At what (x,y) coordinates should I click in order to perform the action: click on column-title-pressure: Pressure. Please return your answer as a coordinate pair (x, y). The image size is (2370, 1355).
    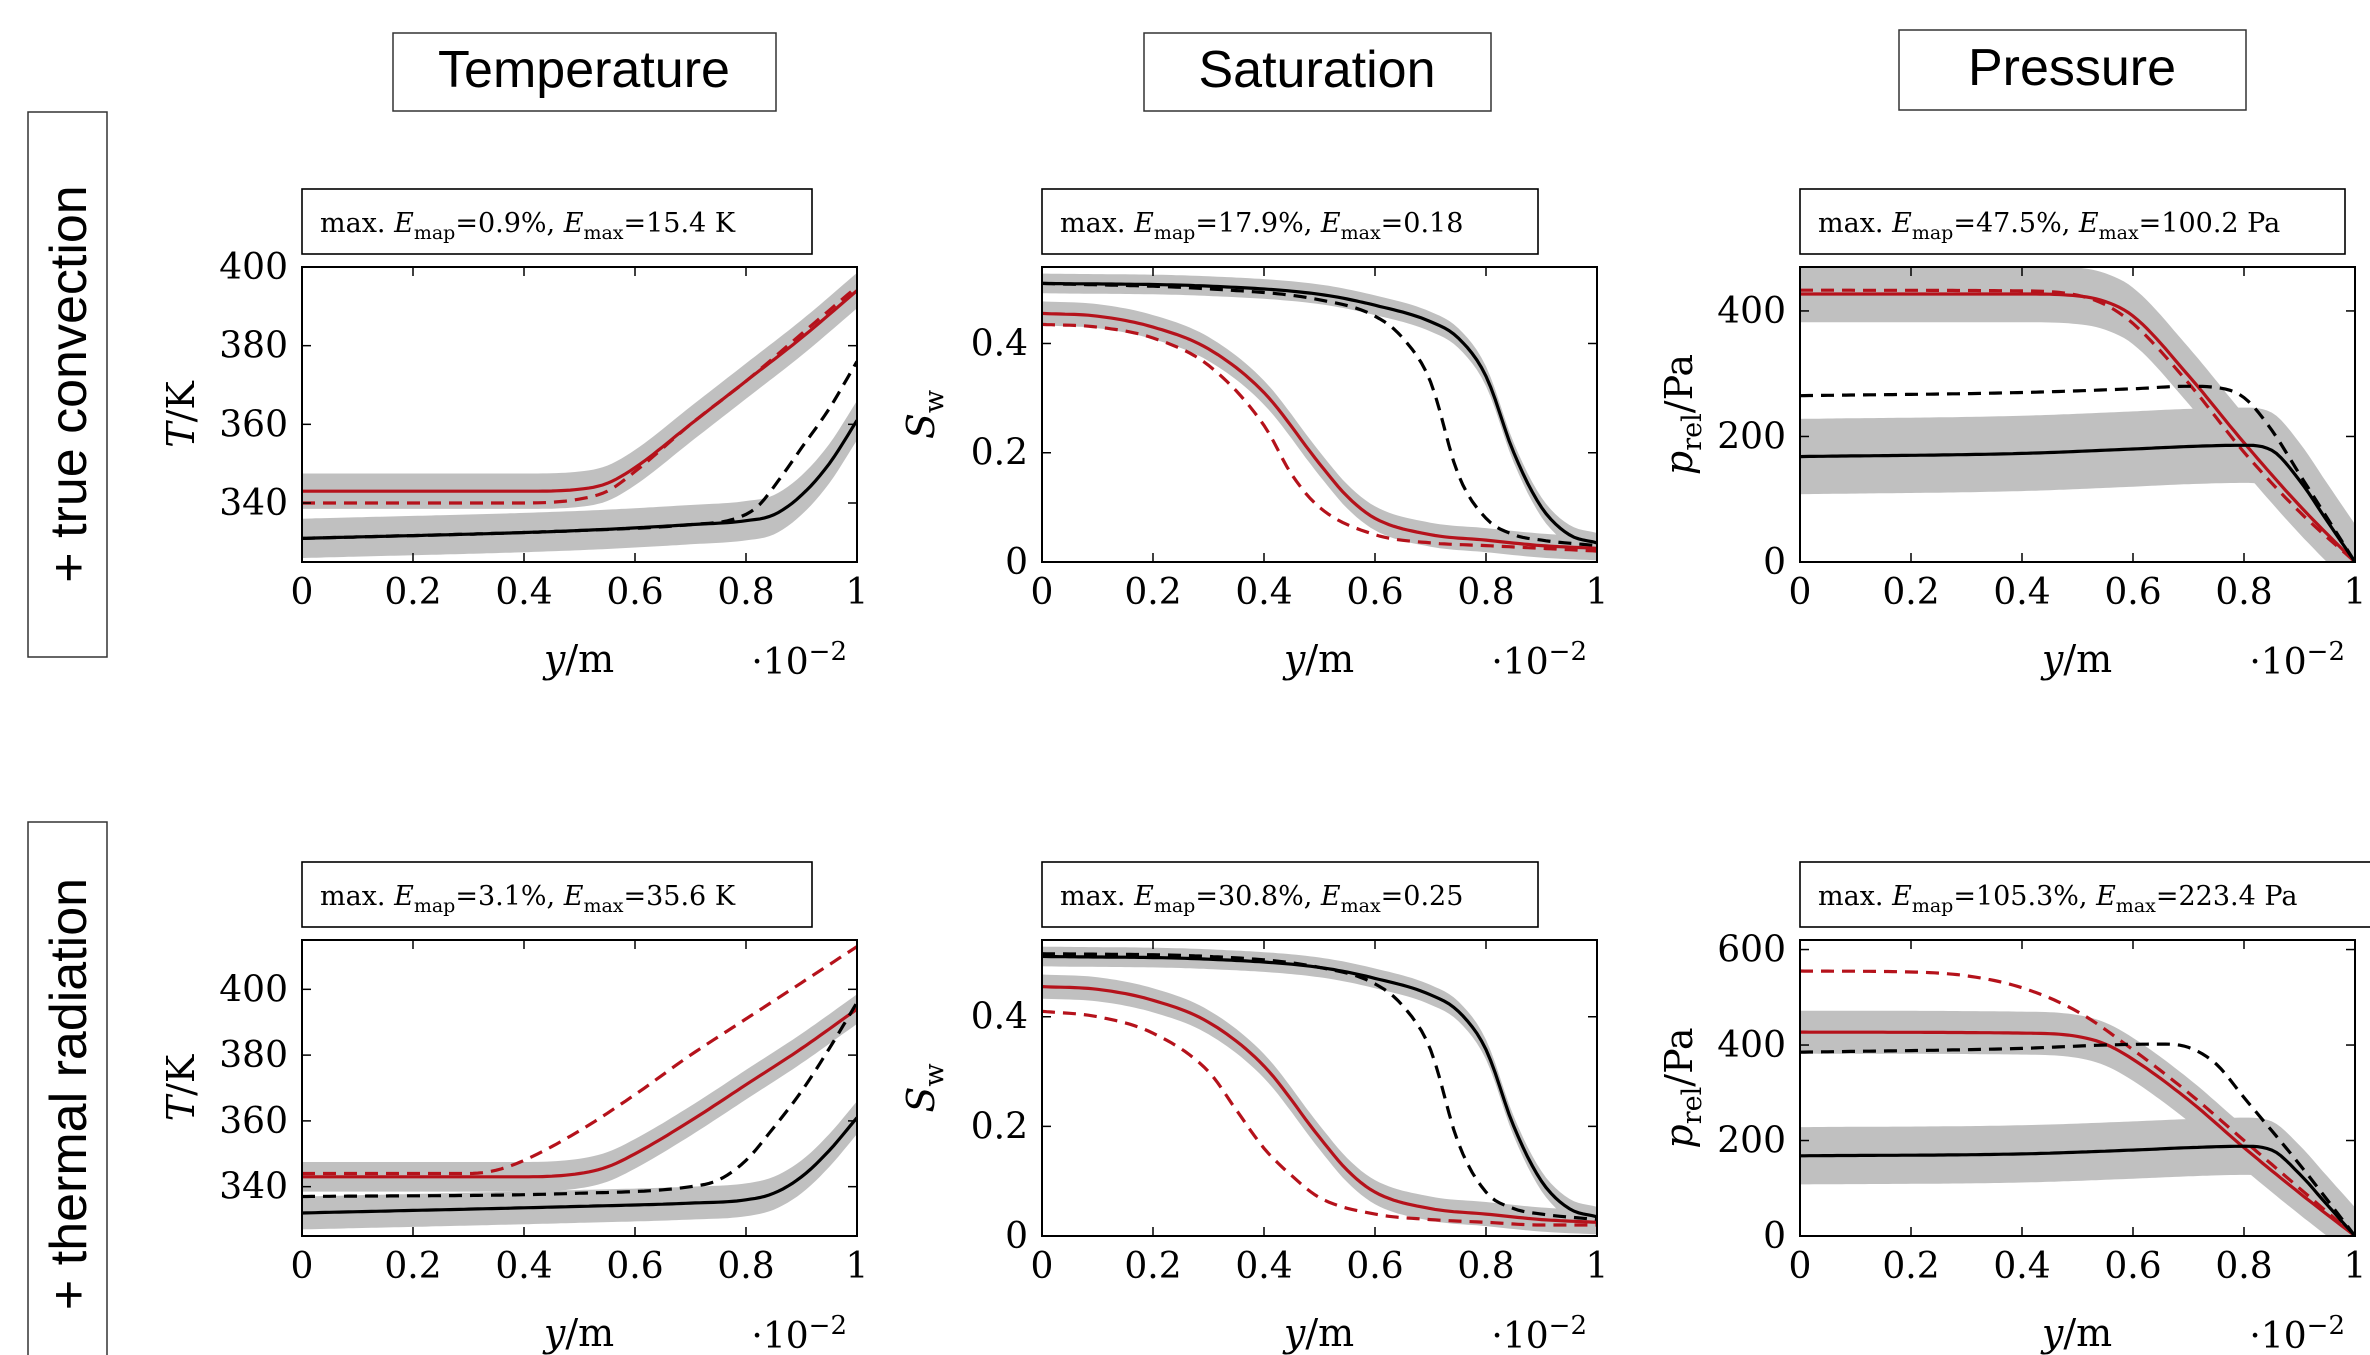
    Looking at the image, I should click on (2072, 68).